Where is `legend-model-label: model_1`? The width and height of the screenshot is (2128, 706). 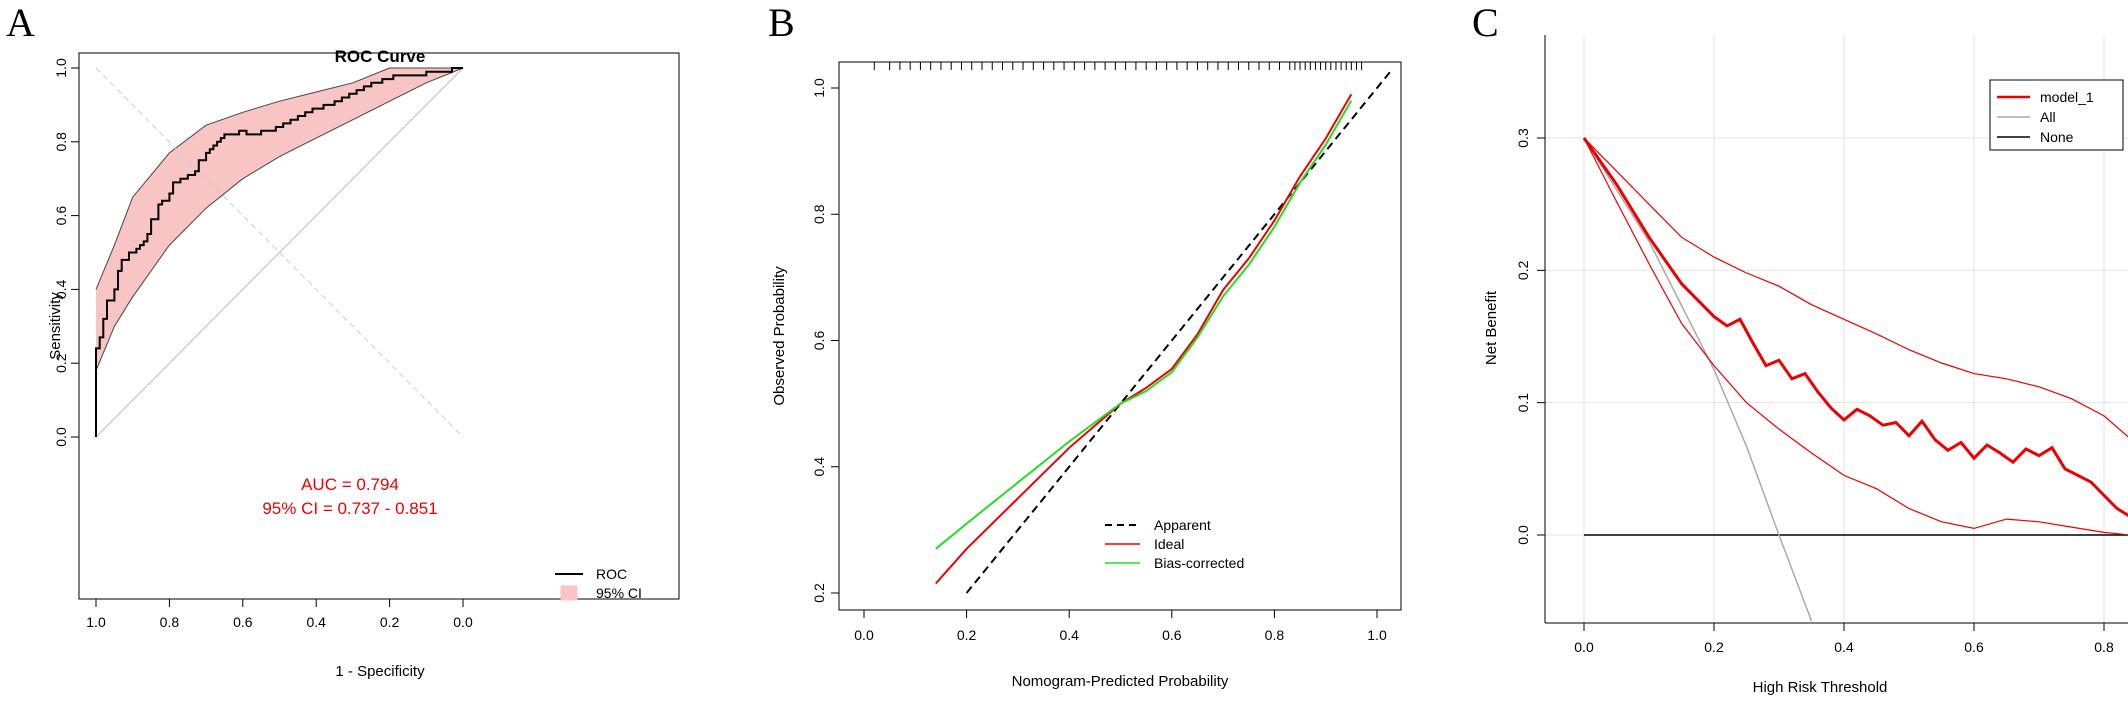 legend-model-label: model_1 is located at coordinates (2067, 97).